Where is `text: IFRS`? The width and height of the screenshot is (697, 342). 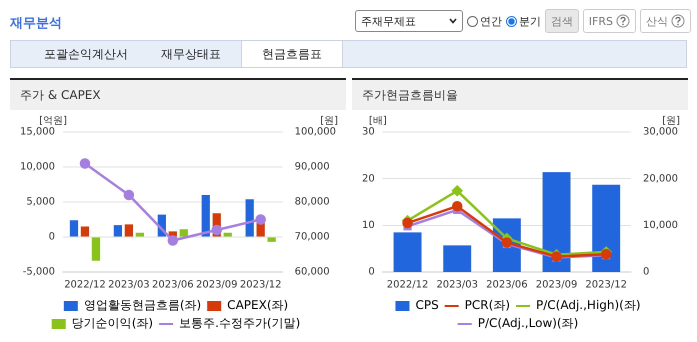
text: IFRS is located at coordinates (609, 21).